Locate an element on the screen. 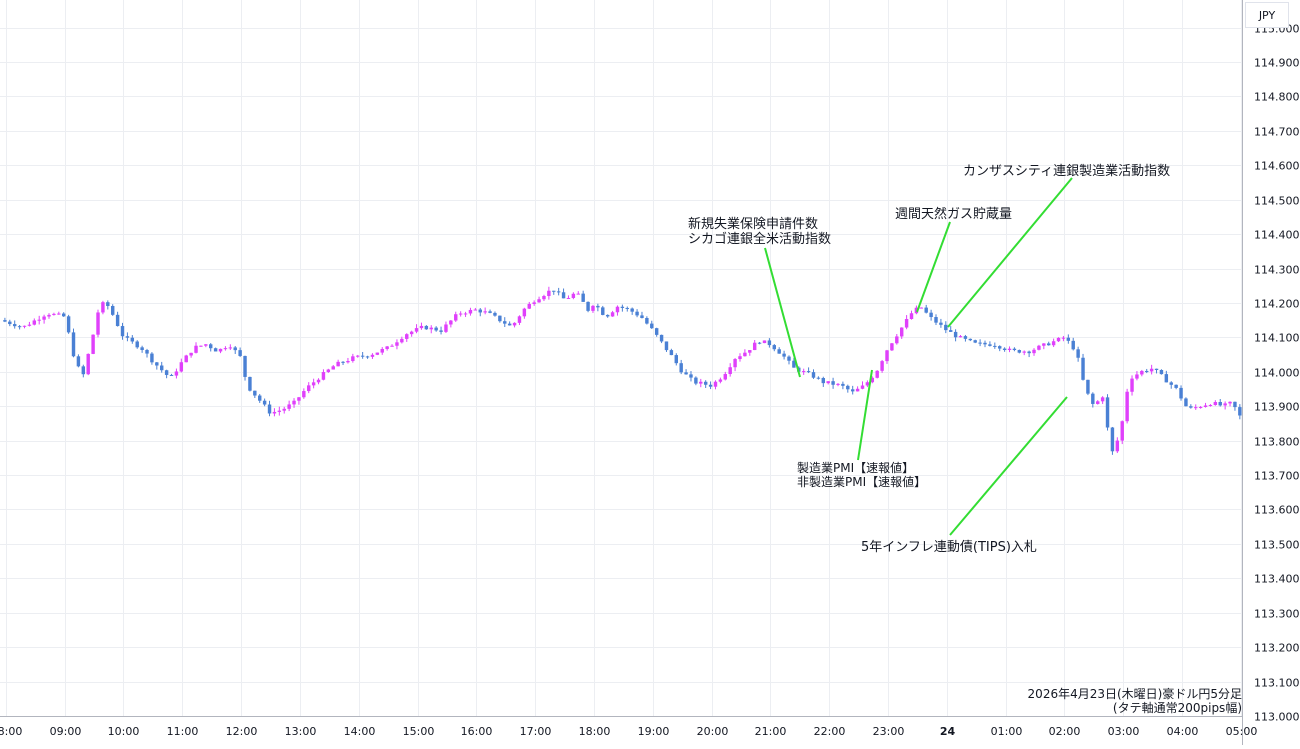 This screenshot has height=749, width=1300. x-tick-label: 14:00 is located at coordinates (360, 731).